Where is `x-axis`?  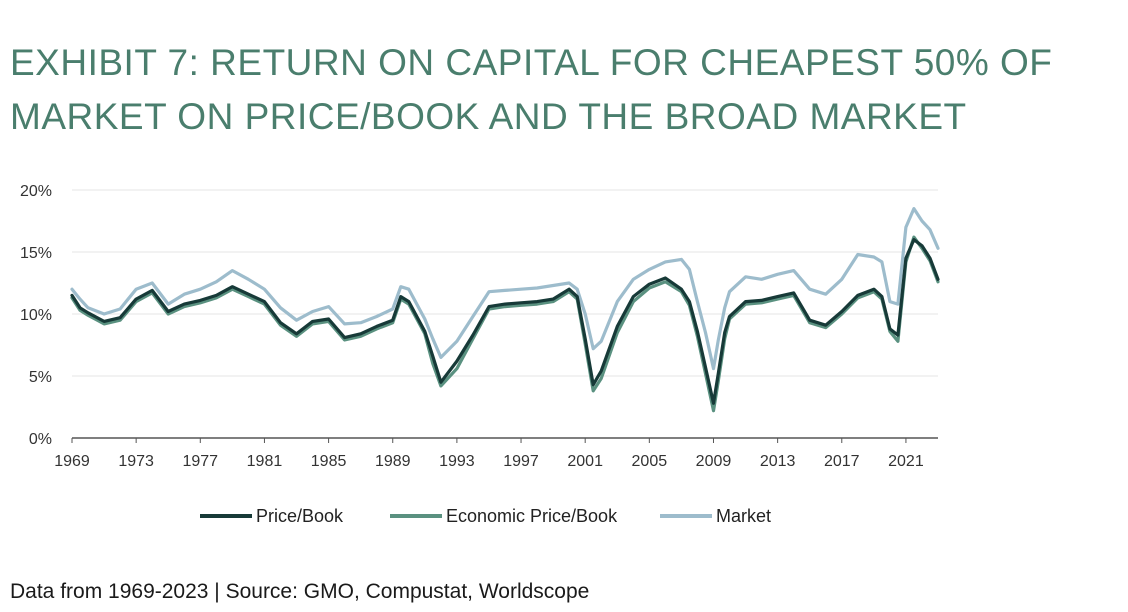
x-axis is located at coordinates (504, 440).